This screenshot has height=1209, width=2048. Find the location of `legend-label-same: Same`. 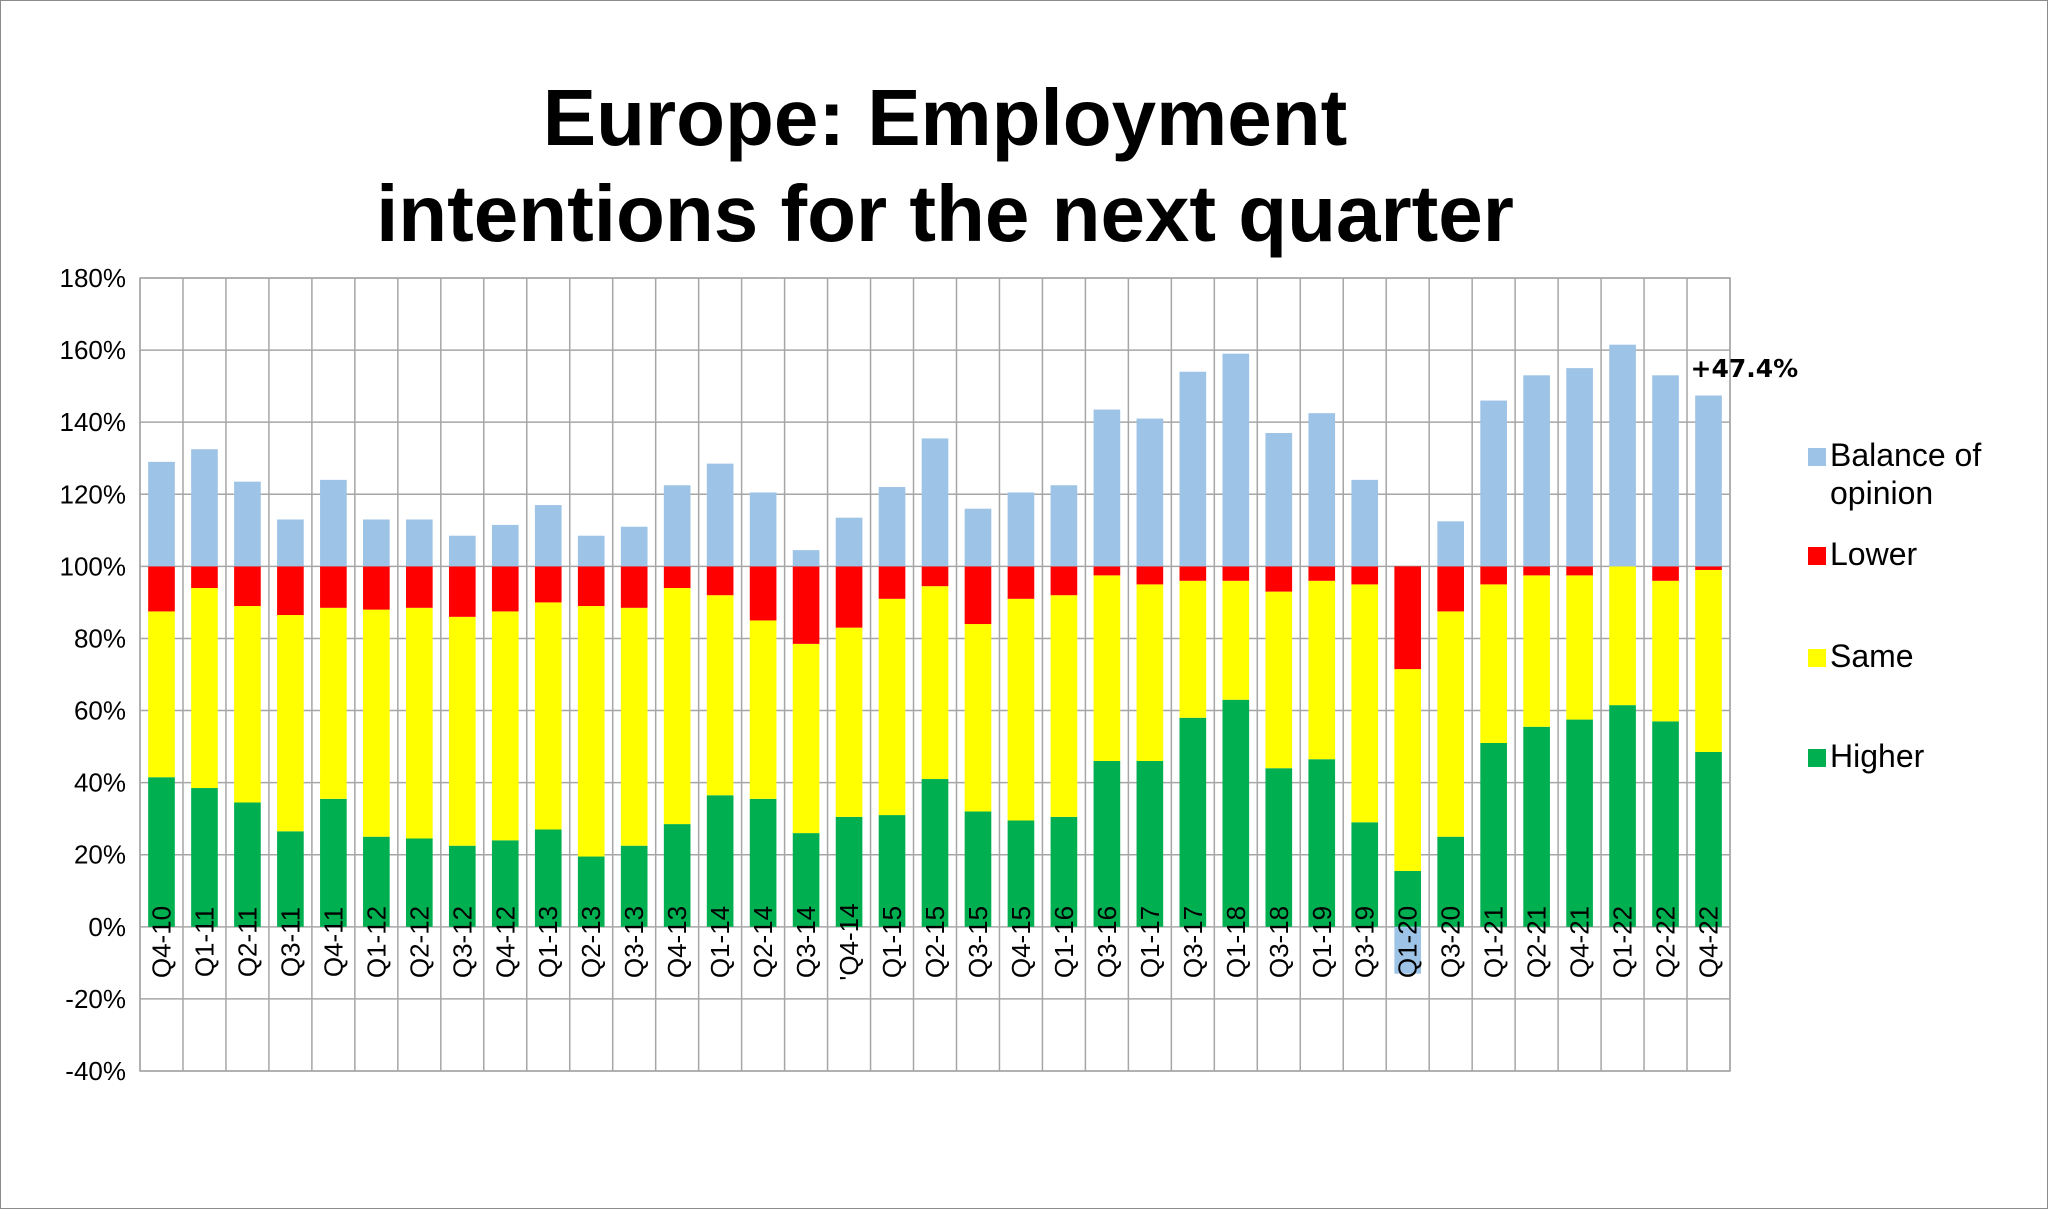

legend-label-same: Same is located at coordinates (1872, 656).